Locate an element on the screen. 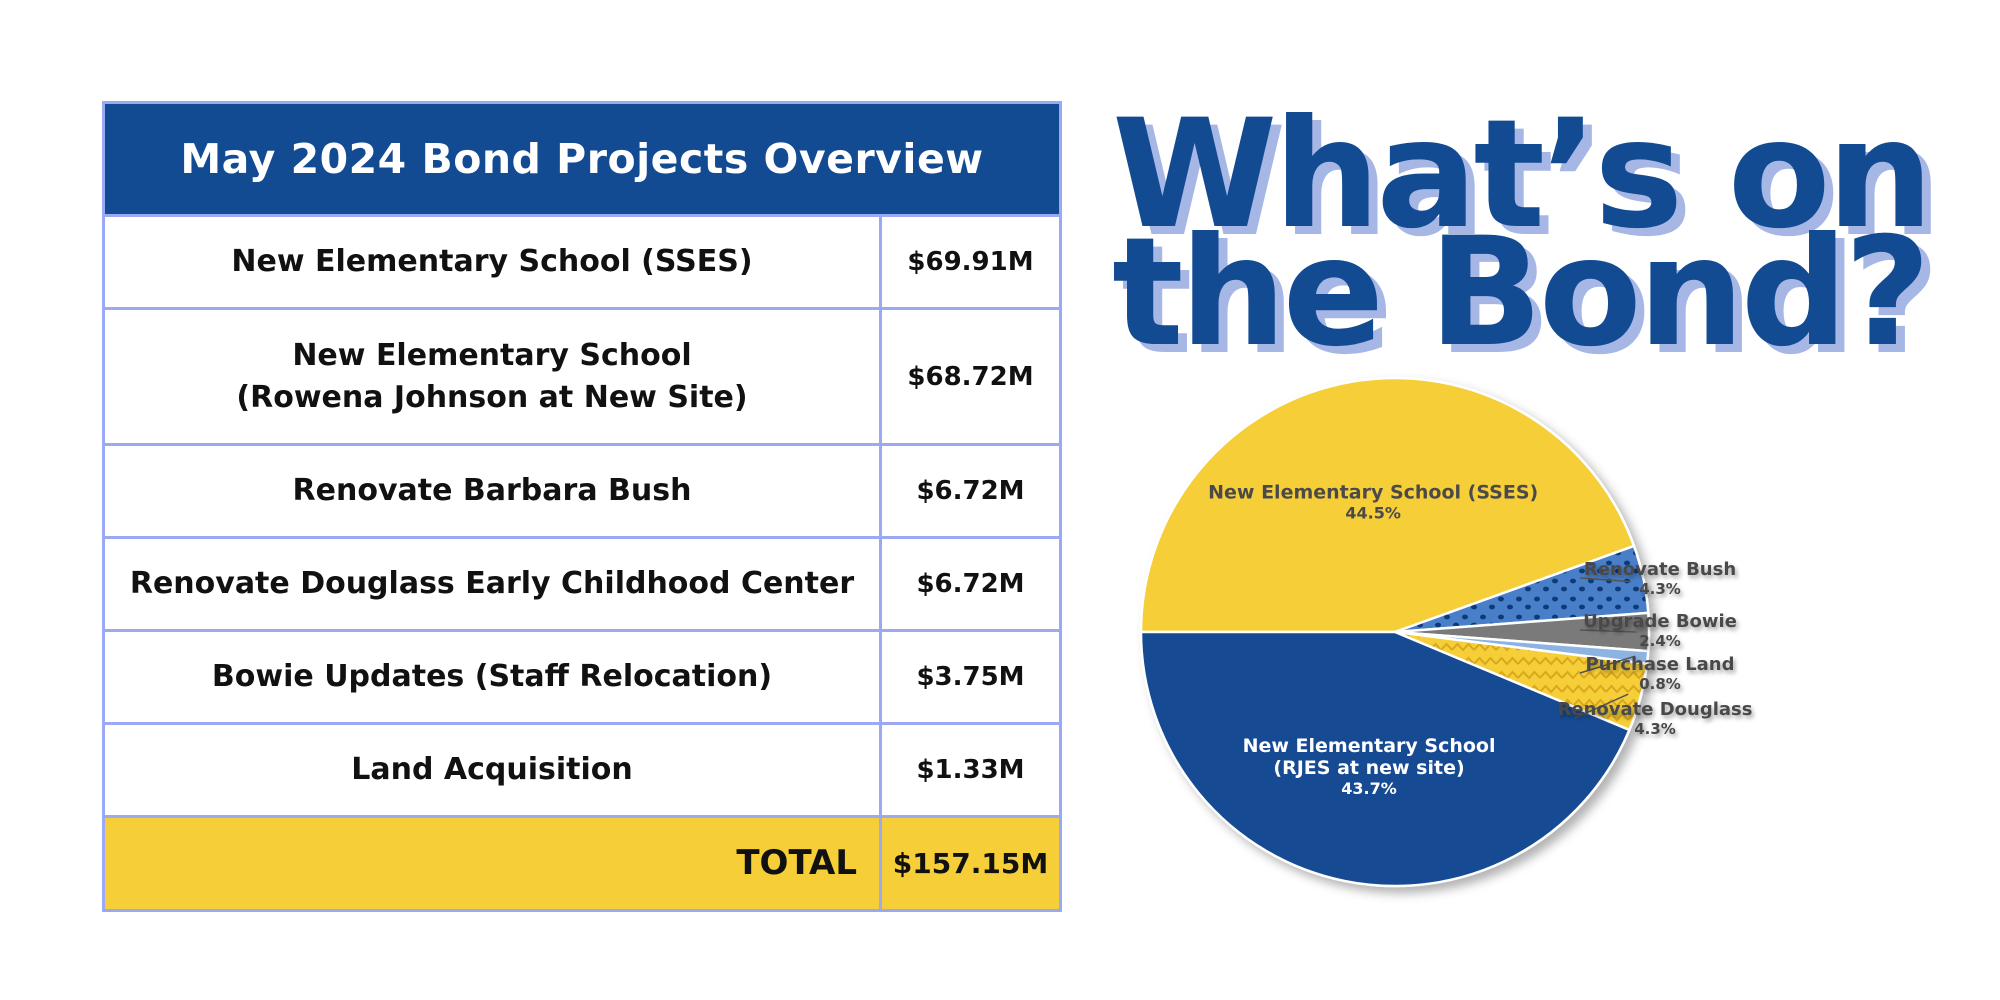 This screenshot has width=2000, height=1000. project-amount: $3.75M is located at coordinates (970, 677).